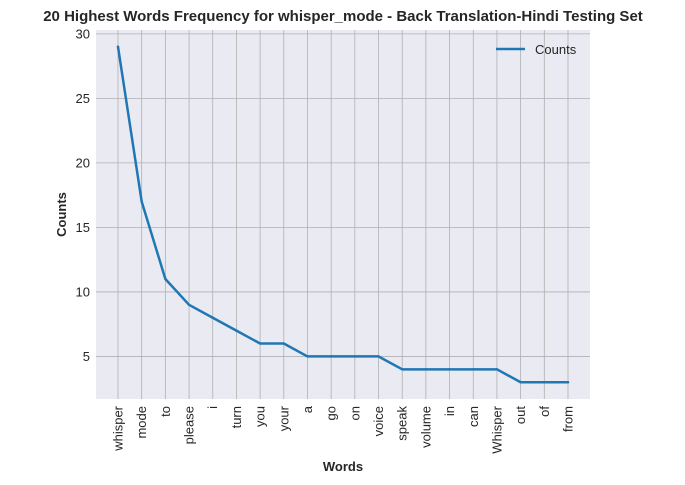  I want to click on x-tick-label: volume, so click(425, 427).